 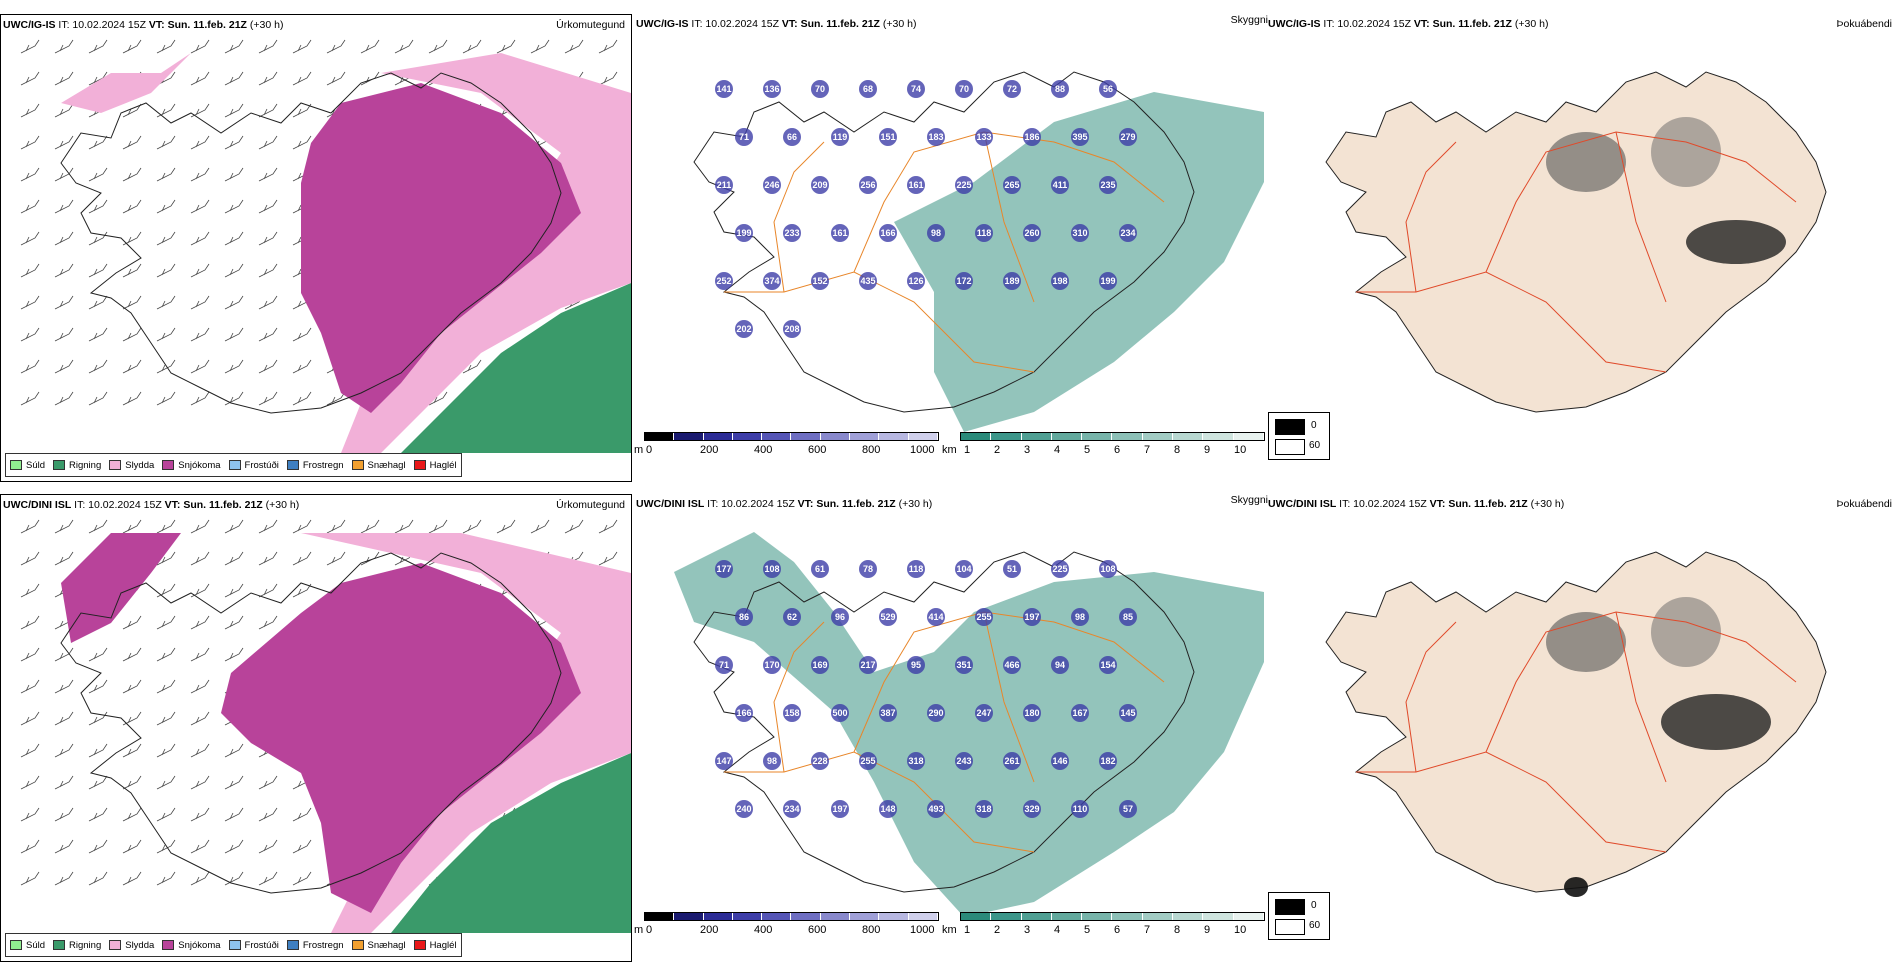 I want to click on cloud-base-label: 310, so click(x=1079, y=233).